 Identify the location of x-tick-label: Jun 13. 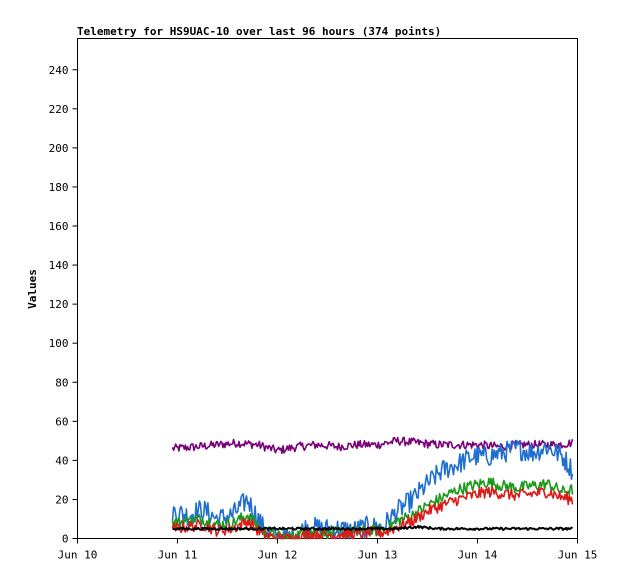
(378, 555).